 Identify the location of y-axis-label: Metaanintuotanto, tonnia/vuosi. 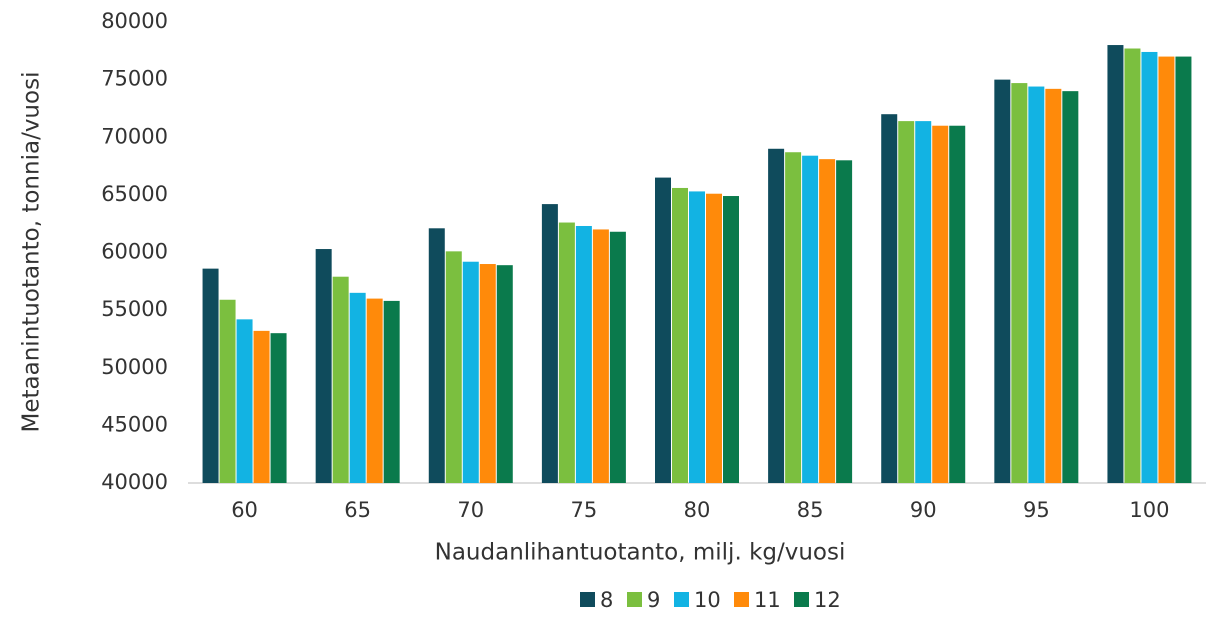
(32, 252).